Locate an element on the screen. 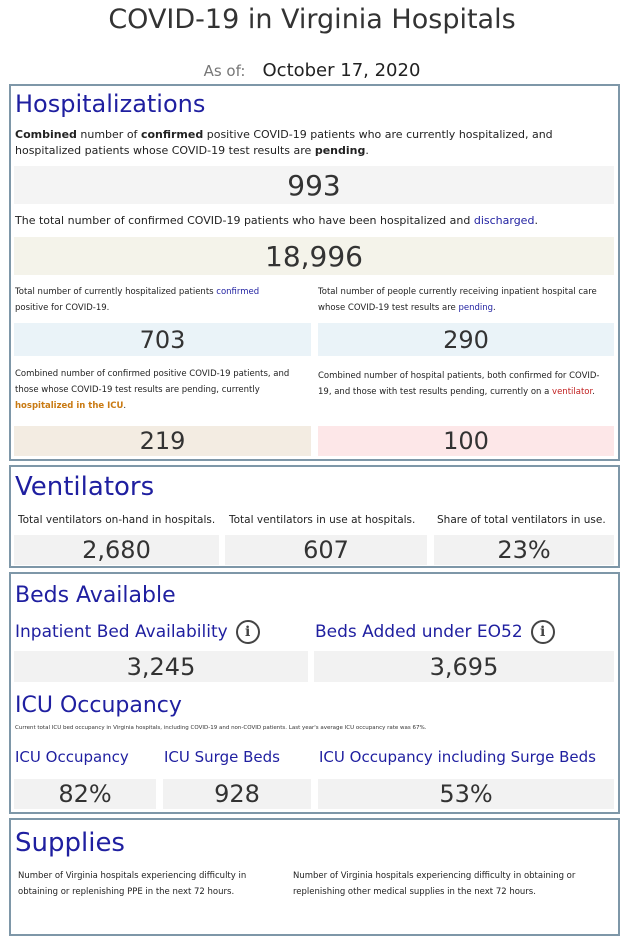 The height and width of the screenshot is (936, 624). discharged-value: 18,996 is located at coordinates (314, 256).